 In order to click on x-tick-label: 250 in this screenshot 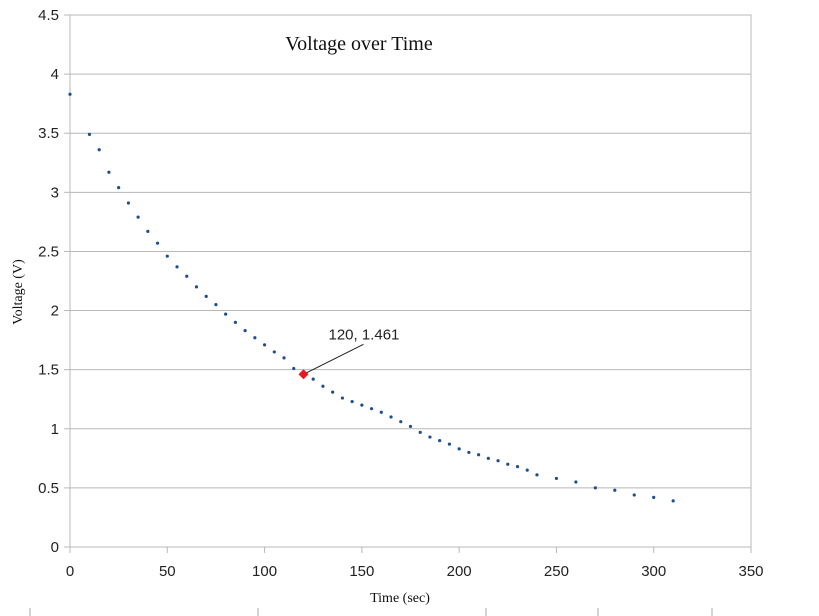, I will do `click(556, 571)`.